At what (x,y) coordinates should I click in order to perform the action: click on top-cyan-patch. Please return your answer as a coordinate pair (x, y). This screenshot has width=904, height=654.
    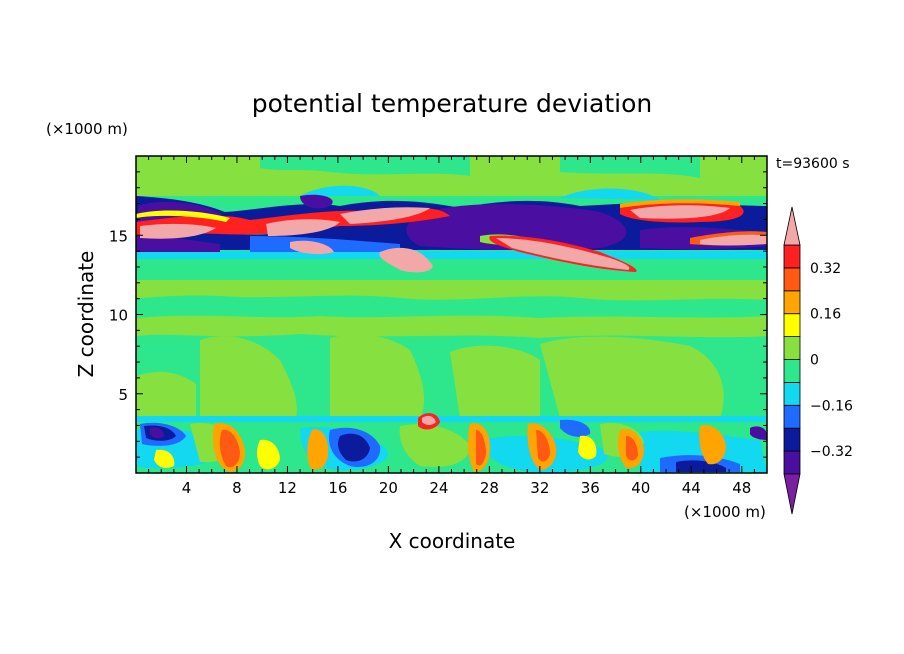
    Looking at the image, I should click on (340, 190).